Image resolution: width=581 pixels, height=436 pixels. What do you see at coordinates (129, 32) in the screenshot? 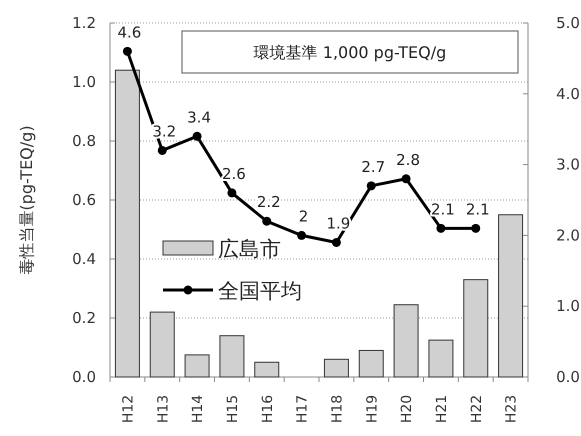
I see `data-label: 4.6` at bounding box center [129, 32].